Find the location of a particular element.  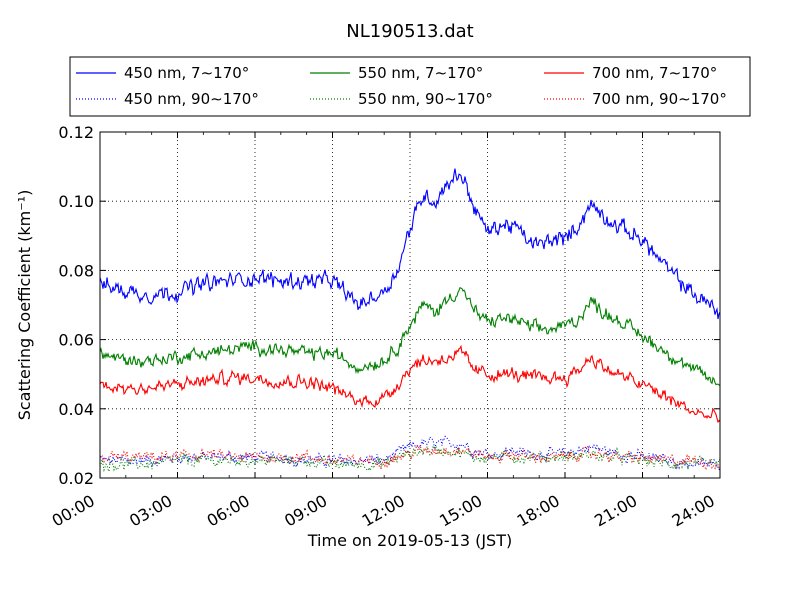

x-tick-label: 12:00 is located at coordinates (383, 511).